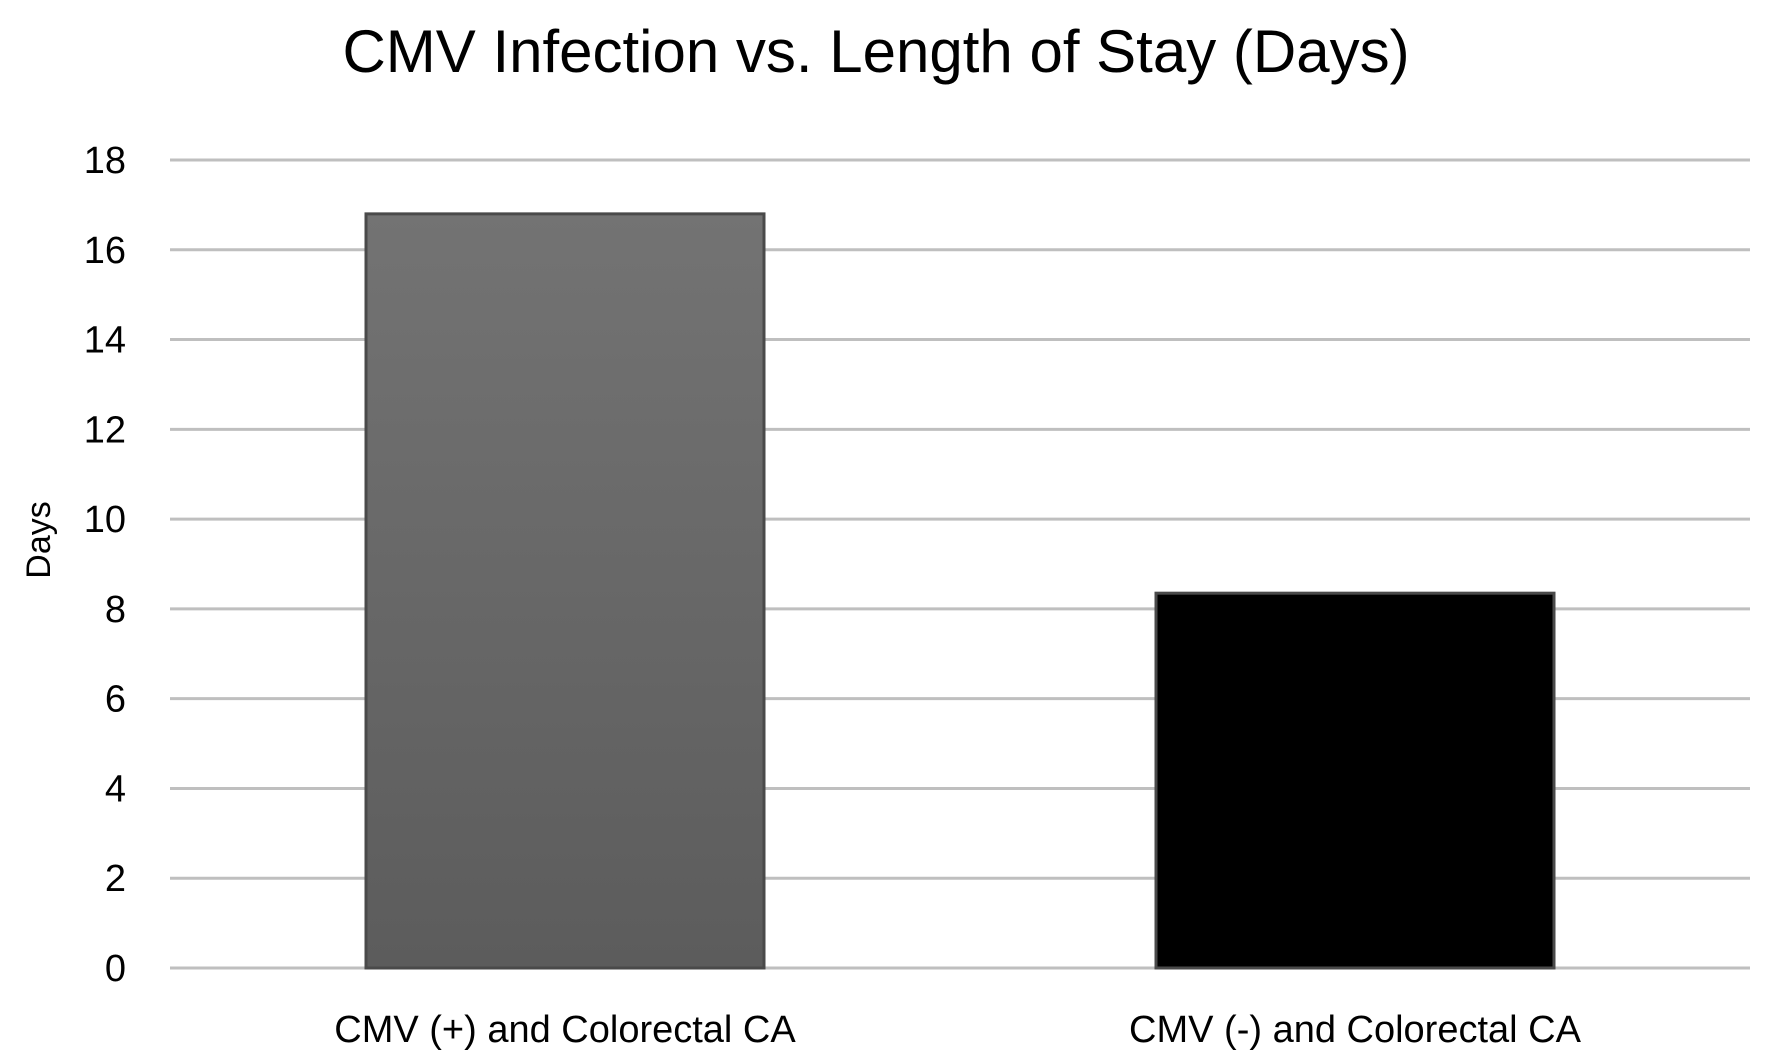 Image resolution: width=1772 pixels, height=1056 pixels. I want to click on y-tick-label: 8, so click(115, 610).